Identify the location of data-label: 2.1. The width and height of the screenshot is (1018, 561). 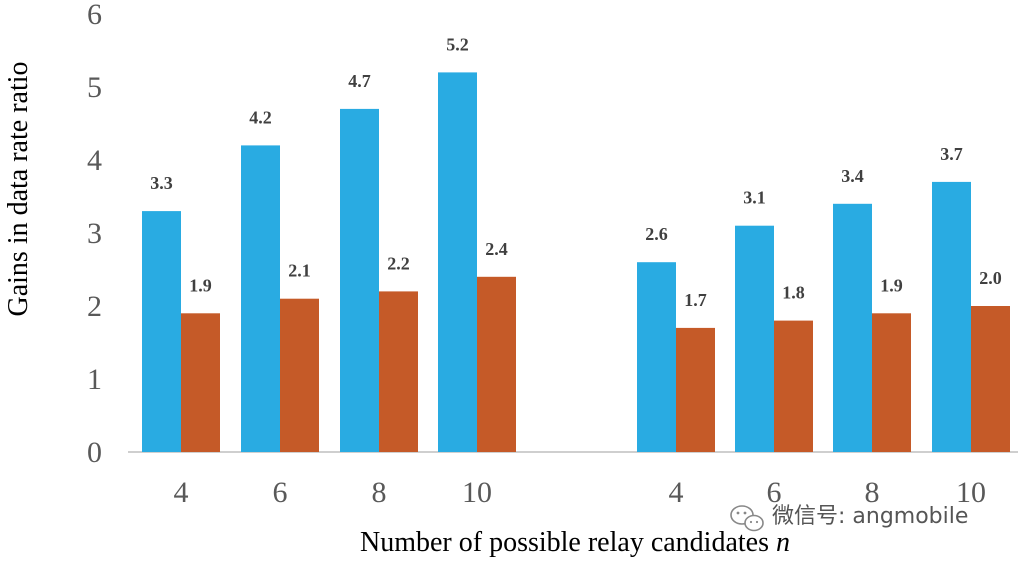
(299, 271).